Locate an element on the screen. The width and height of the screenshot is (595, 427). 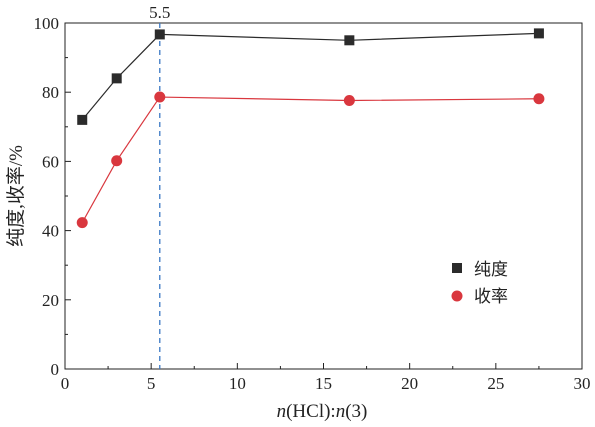
x-tick-label: 5 is located at coordinates (151, 383).